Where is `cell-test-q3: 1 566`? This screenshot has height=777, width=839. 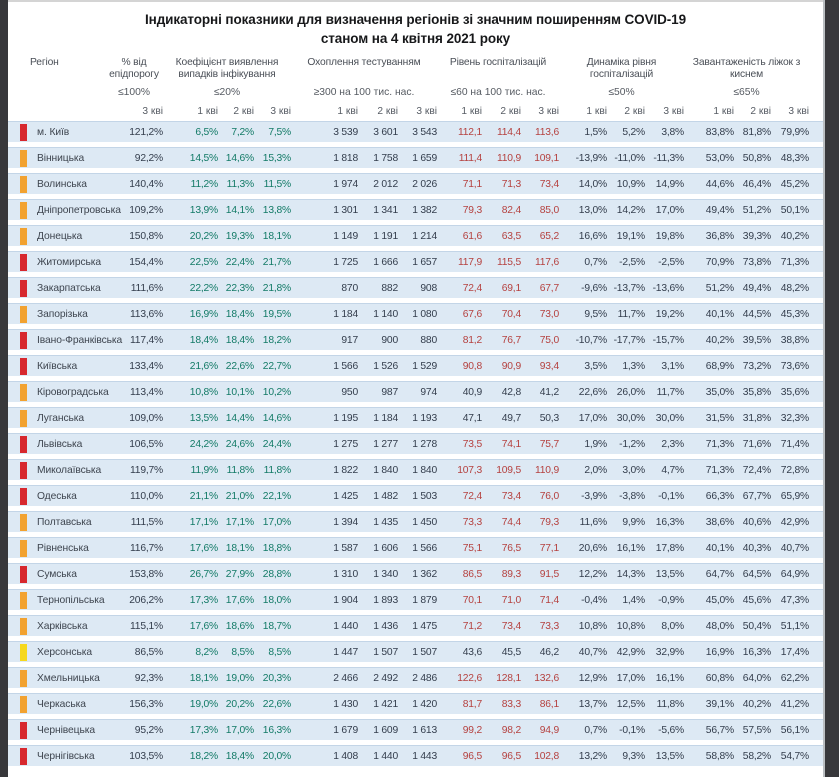
cell-test-q3: 1 566 is located at coordinates (424, 548).